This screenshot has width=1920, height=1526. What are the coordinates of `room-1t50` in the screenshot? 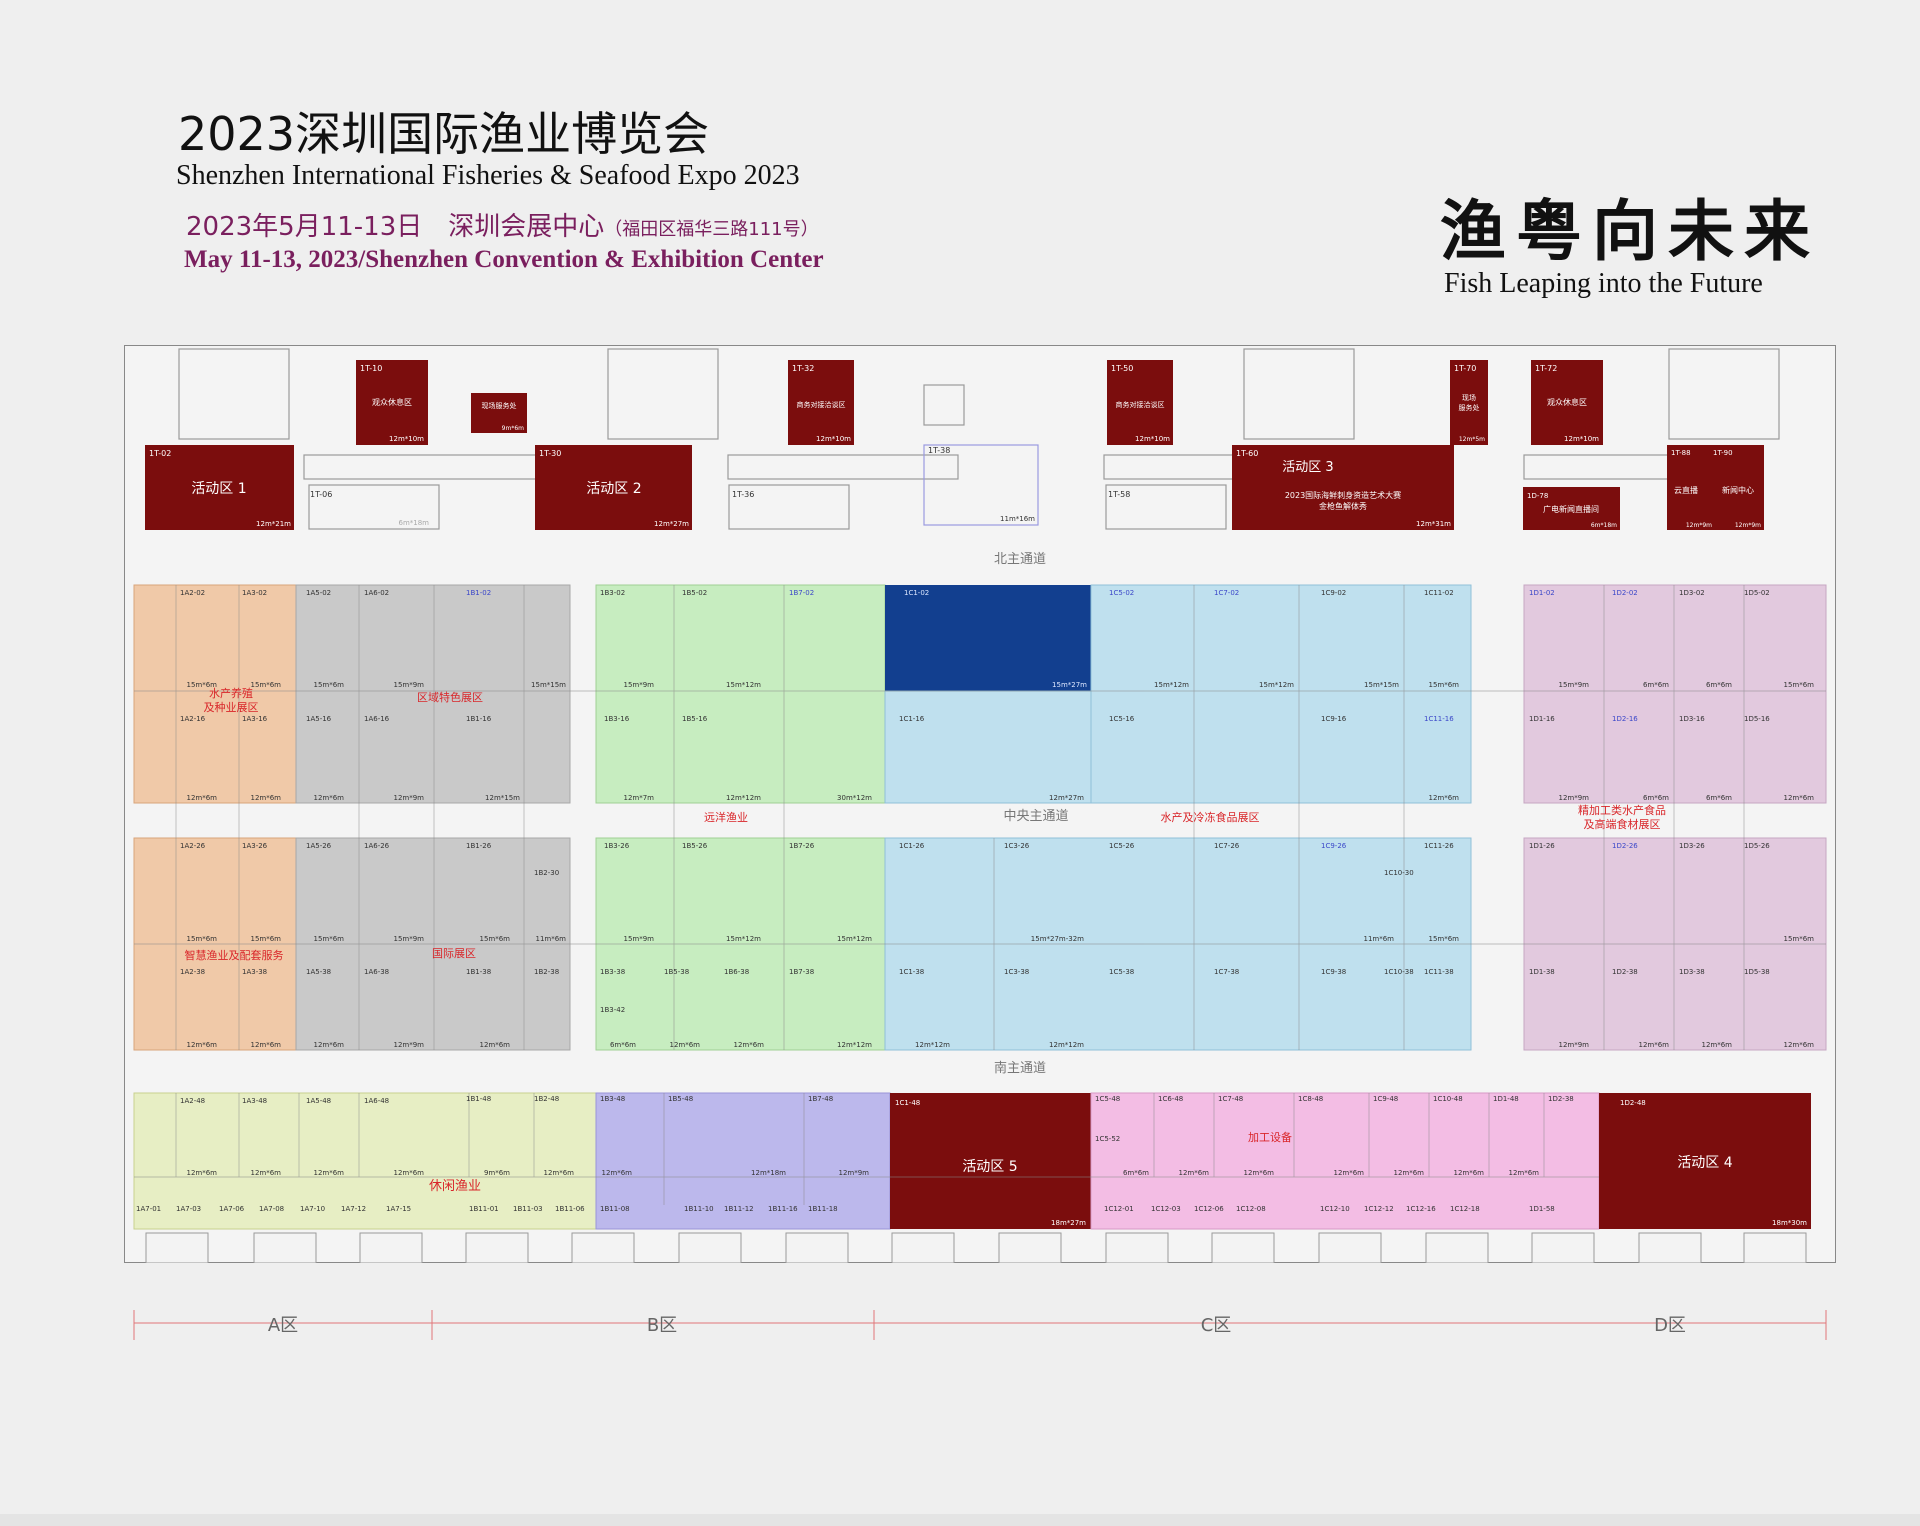 It's located at (1140, 402).